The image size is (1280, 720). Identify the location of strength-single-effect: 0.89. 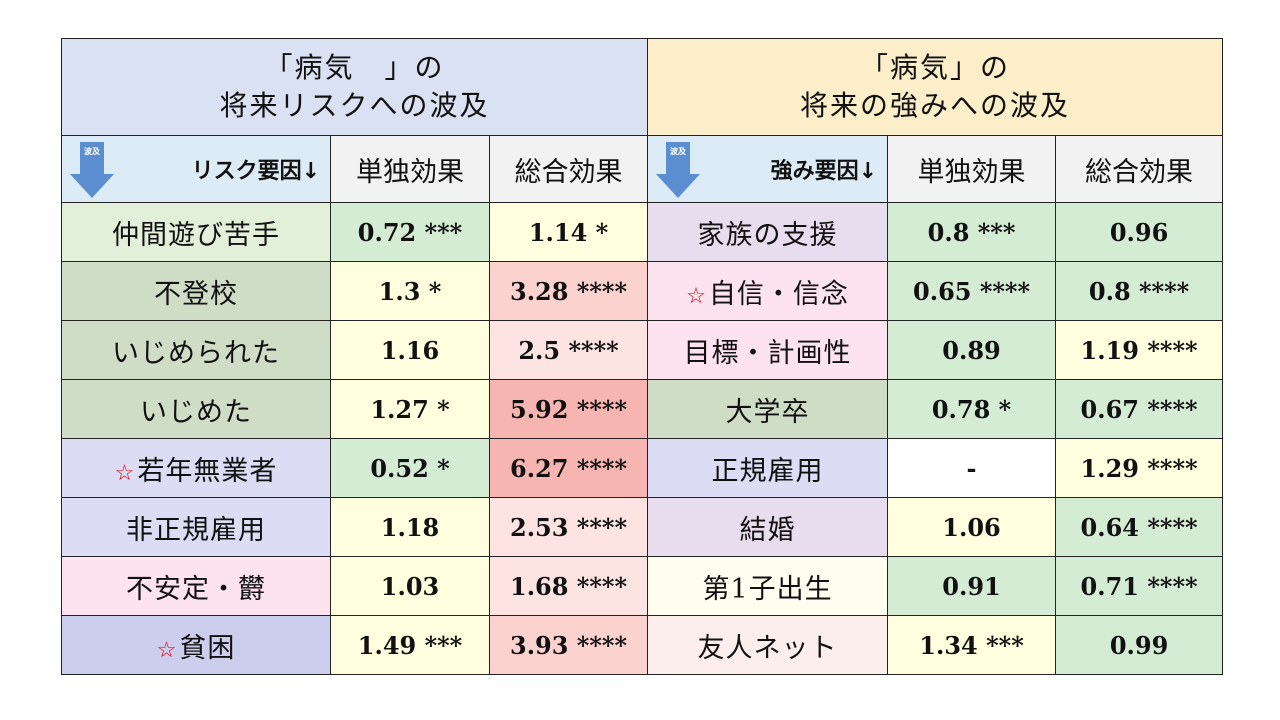
(972, 350).